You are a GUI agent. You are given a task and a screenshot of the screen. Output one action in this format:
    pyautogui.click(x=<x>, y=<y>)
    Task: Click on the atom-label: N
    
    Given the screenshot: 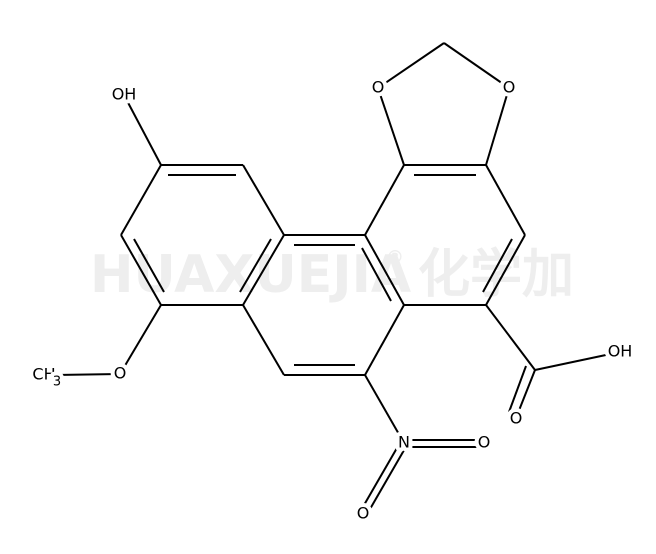 What is the action you would take?
    pyautogui.click(x=404, y=442)
    